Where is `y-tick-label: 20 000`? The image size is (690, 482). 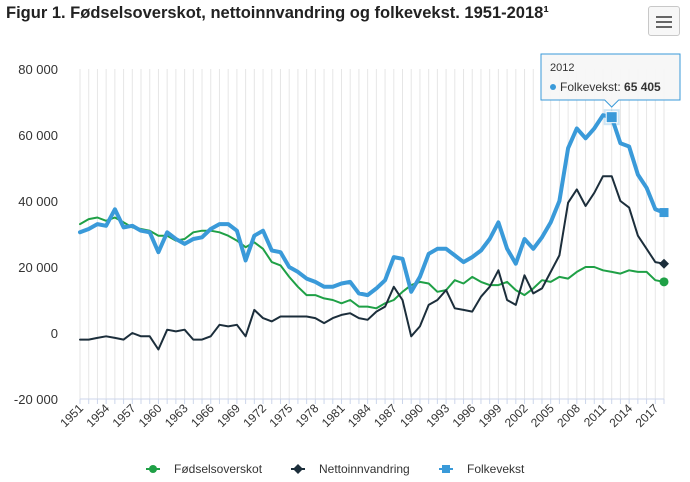
y-tick-label: 20 000 is located at coordinates (38, 267).